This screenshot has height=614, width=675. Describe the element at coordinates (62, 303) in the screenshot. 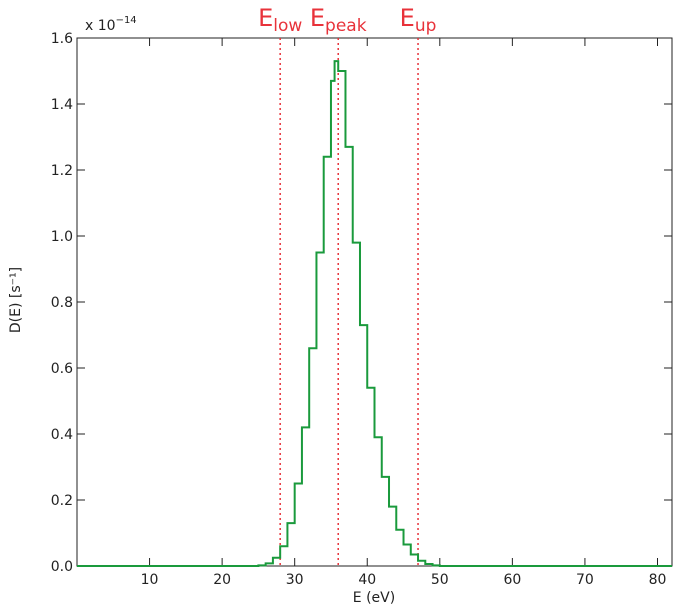

I see `y-tick-label: 0.8` at that location.